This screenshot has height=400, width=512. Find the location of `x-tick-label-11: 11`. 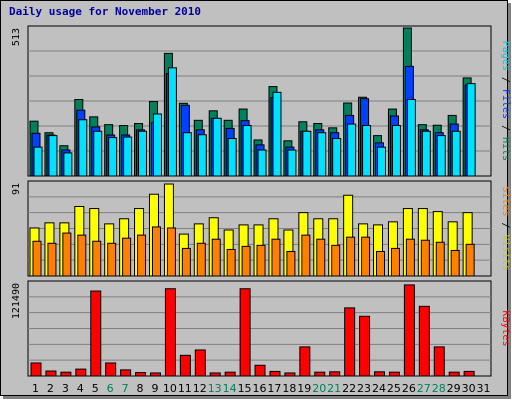

x-tick-label-11: 11 is located at coordinates (185, 388).